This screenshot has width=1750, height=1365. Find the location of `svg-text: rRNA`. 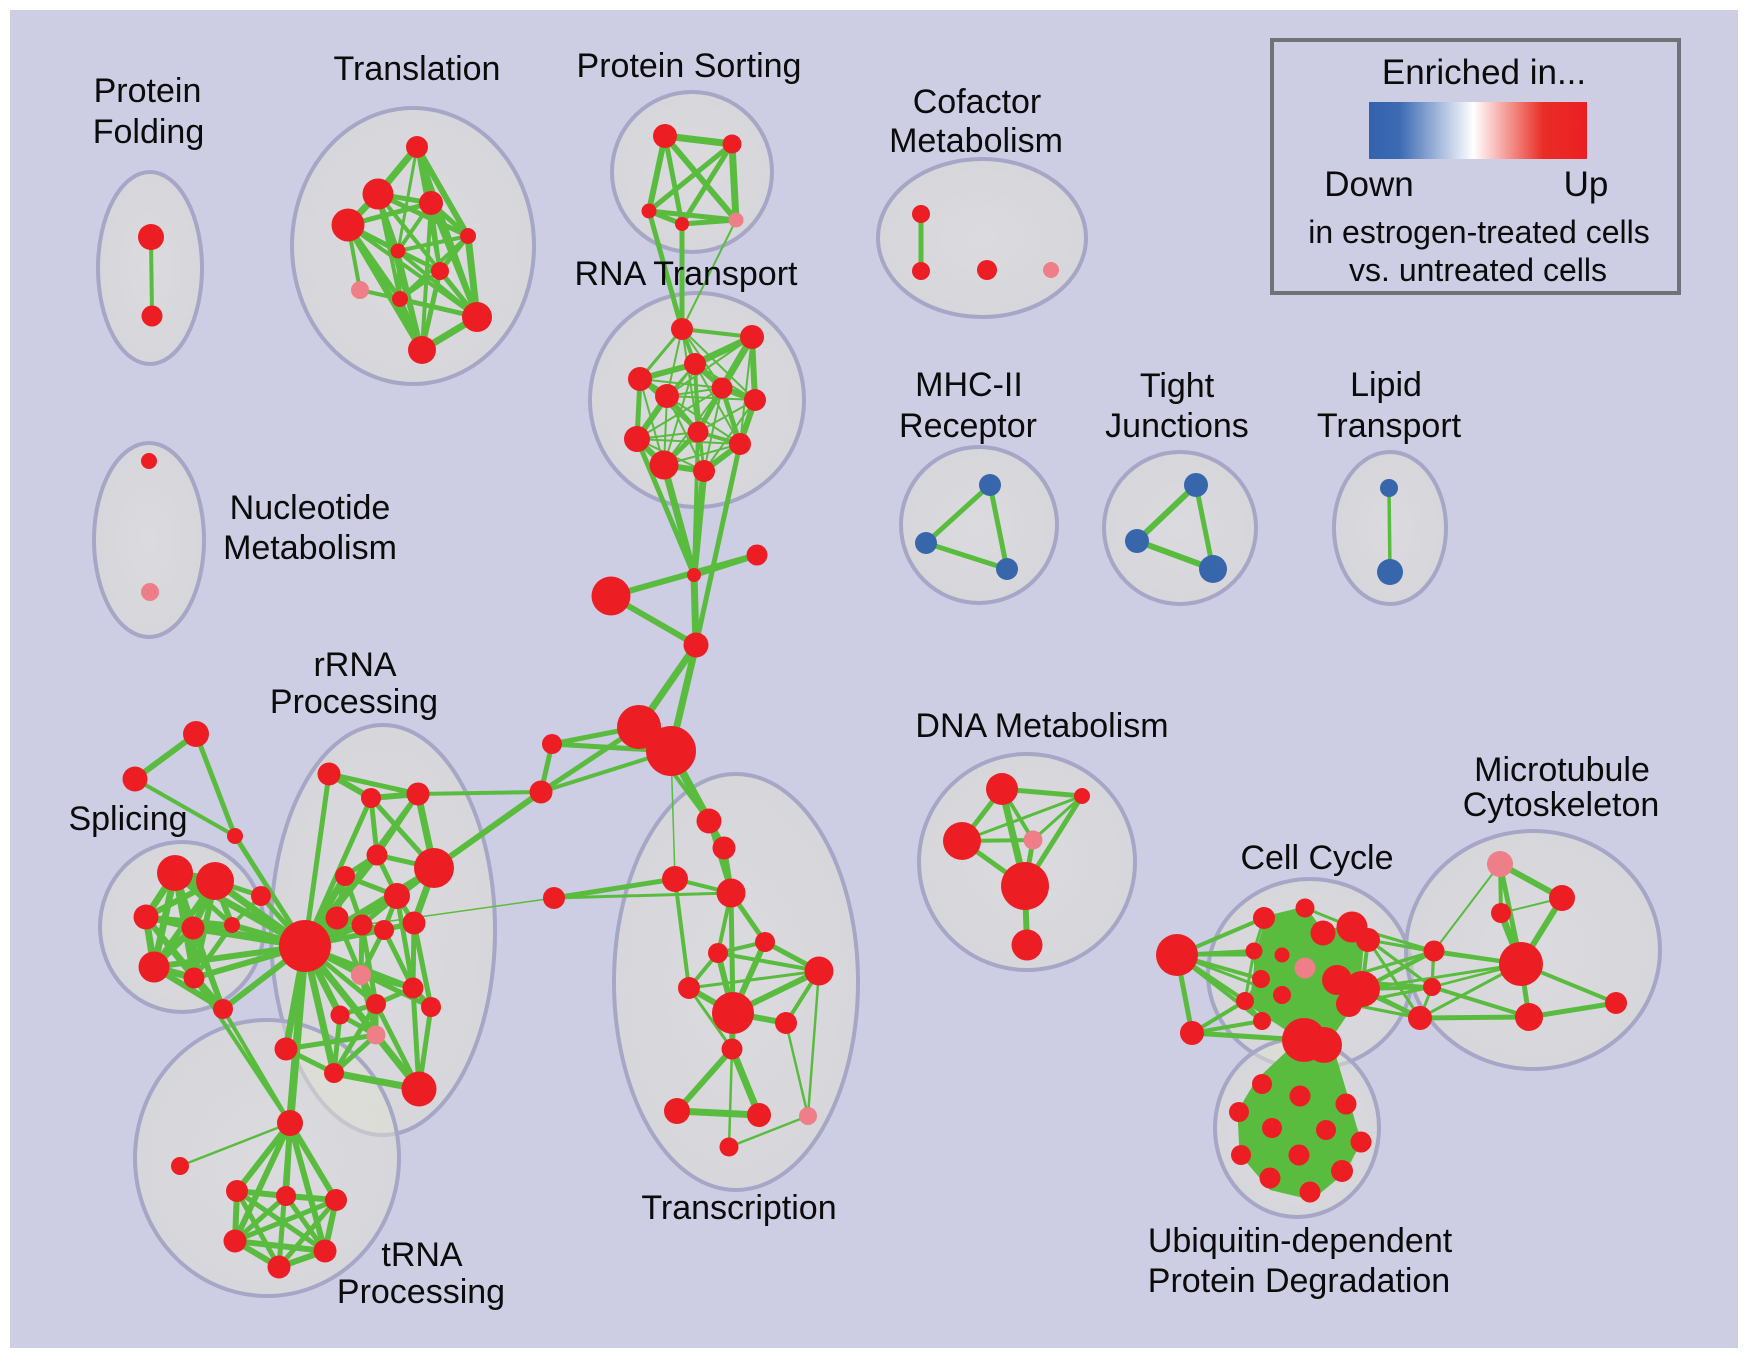

svg-text: rRNA is located at coordinates (354, 665).